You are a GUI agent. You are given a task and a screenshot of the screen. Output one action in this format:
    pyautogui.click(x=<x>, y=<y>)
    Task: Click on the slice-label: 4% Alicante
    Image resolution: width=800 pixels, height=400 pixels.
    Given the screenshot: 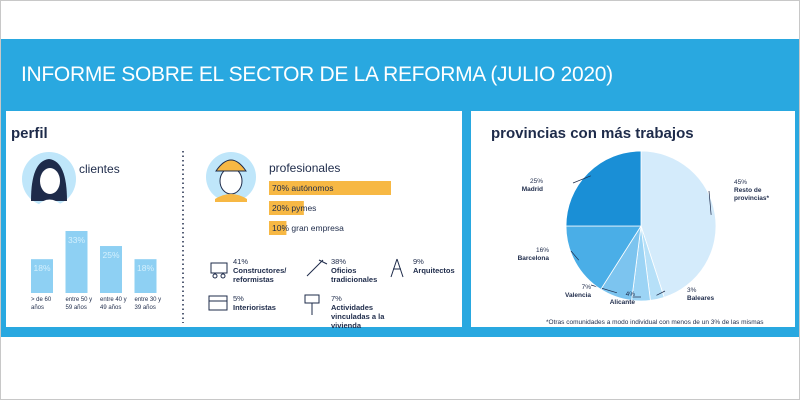 What is the action you would take?
    pyautogui.click(x=613, y=299)
    